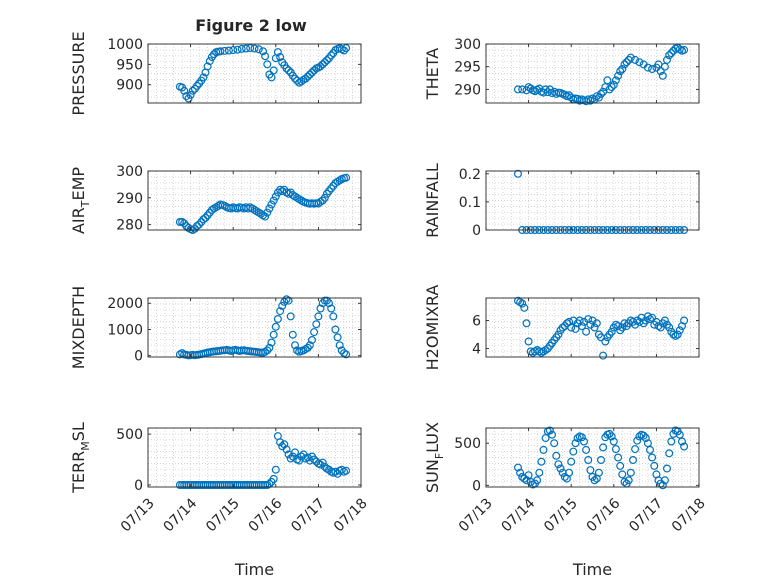 This screenshot has width=778, height=583. I want to click on subplot-3: 280 290 300 AIRTEMP, so click(215, 199).